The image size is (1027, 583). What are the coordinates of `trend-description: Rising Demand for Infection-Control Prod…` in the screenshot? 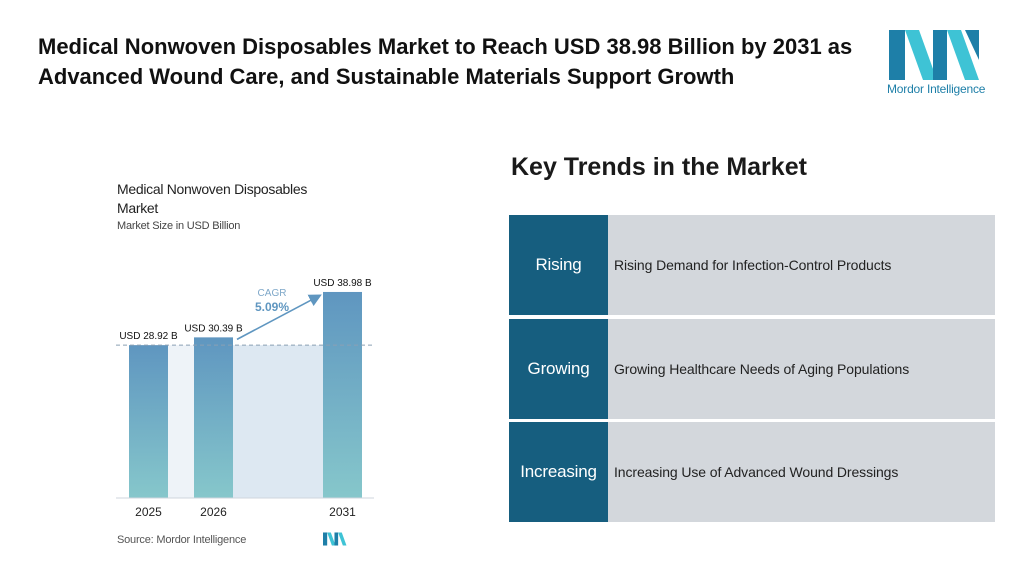 It's located at (801, 265).